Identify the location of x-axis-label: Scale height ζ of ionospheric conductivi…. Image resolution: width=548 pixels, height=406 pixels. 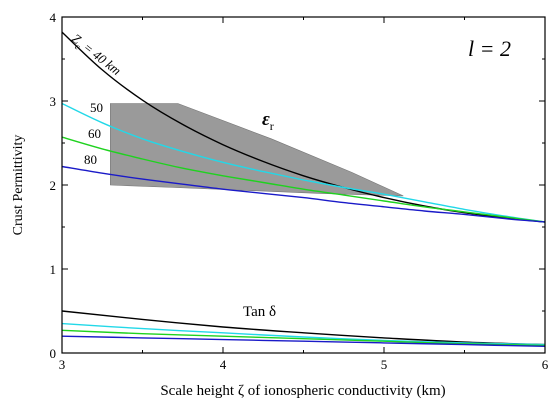
(302, 391).